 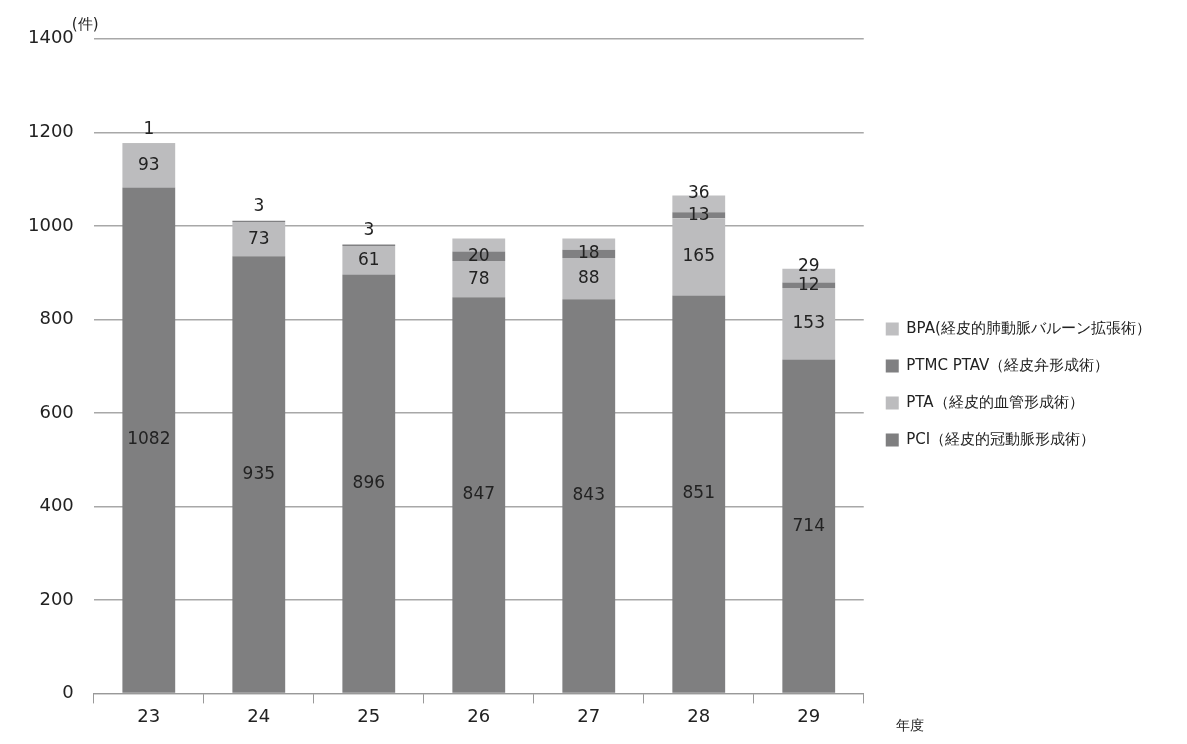 What do you see at coordinates (995, 401) in the screenshot?
I see `legend-label: PTA（経皮的血管形成術）` at bounding box center [995, 401].